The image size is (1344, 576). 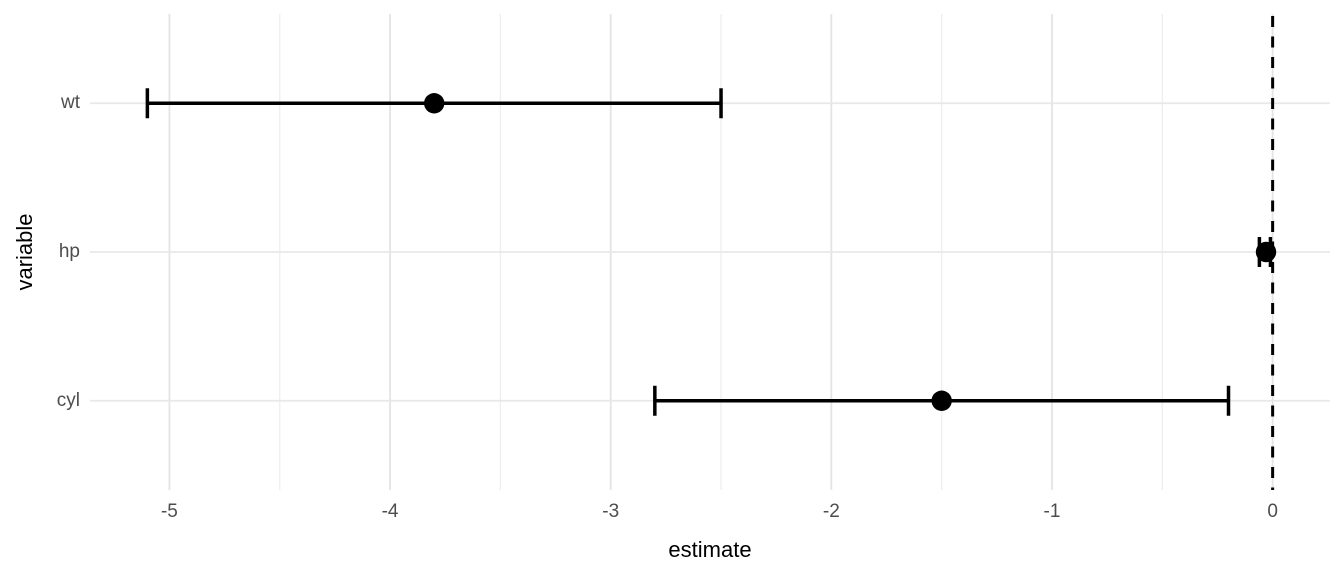 I want to click on y-axis-title: variable, so click(x=24, y=252).